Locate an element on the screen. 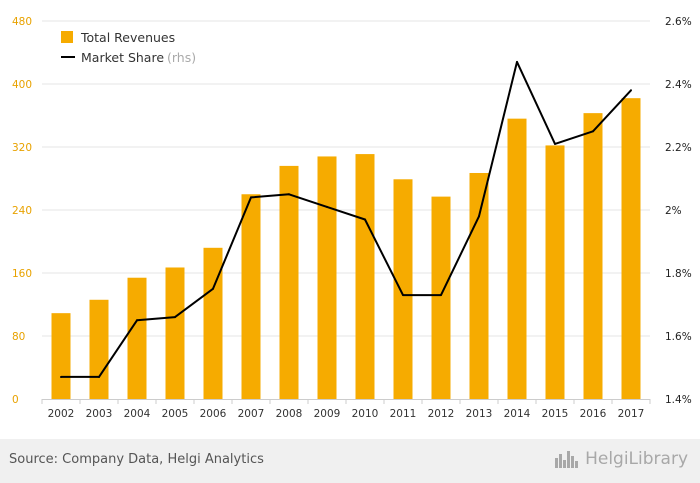 This screenshot has height=483, width=700. brand-logo: HelgiLibrary is located at coordinates (621, 459).